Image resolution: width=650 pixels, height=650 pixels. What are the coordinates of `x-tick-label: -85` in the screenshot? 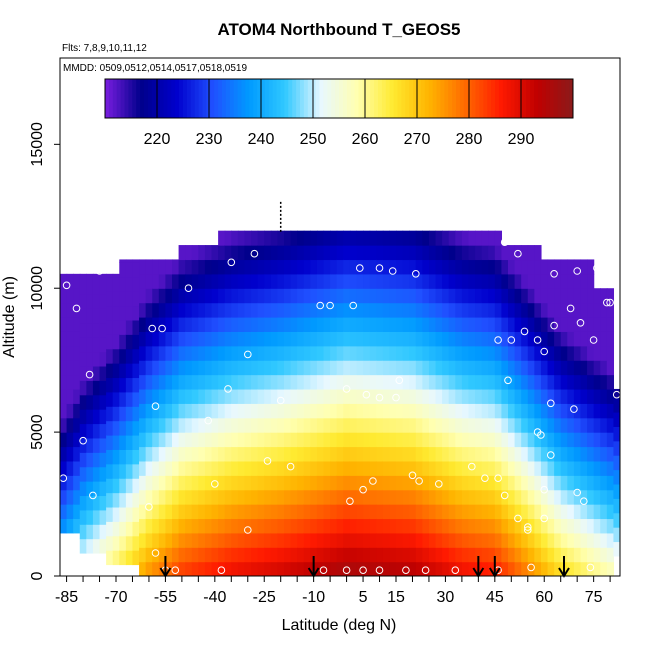 It's located at (66, 597).